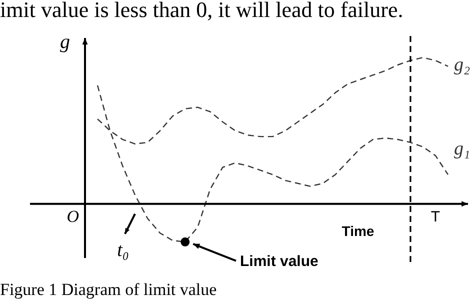 The width and height of the screenshot is (474, 304). I want to click on x-axis-title: Time, so click(358, 230).